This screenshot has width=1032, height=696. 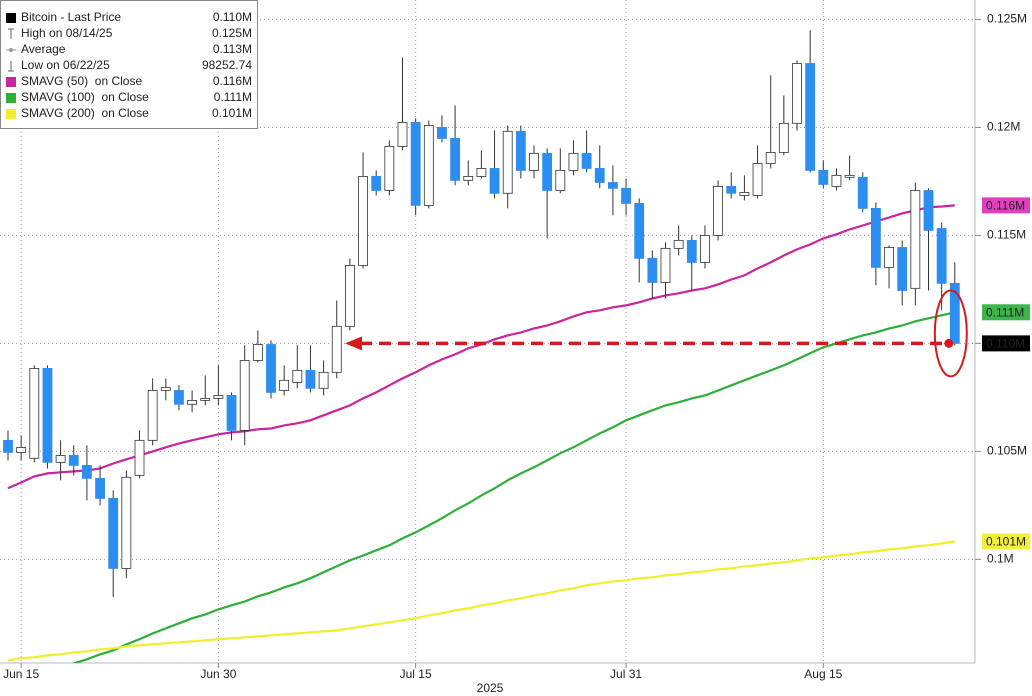 I want to click on legend-value: 0.111M, so click(x=233, y=97).